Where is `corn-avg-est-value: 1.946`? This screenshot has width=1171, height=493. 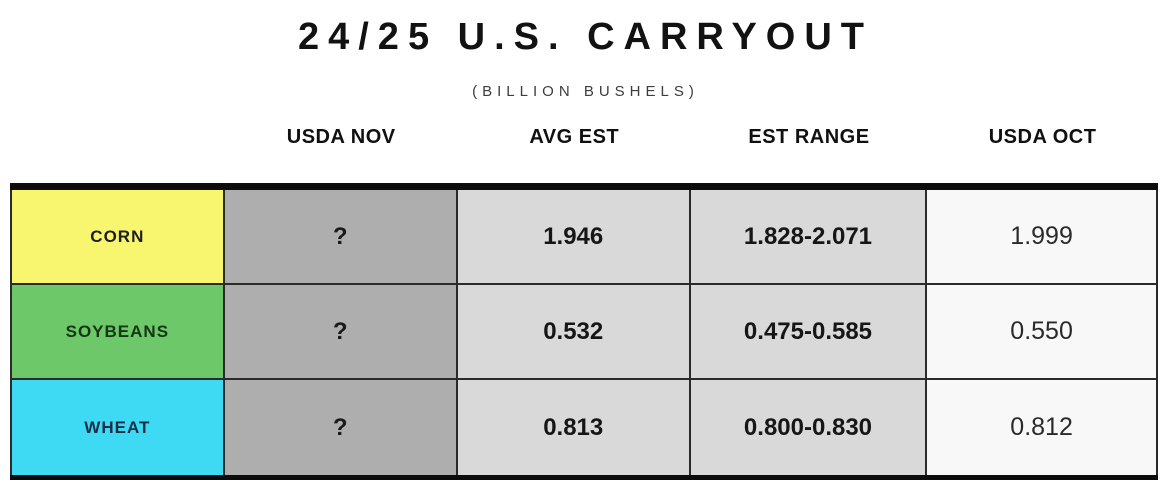 corn-avg-est-value: 1.946 is located at coordinates (574, 237).